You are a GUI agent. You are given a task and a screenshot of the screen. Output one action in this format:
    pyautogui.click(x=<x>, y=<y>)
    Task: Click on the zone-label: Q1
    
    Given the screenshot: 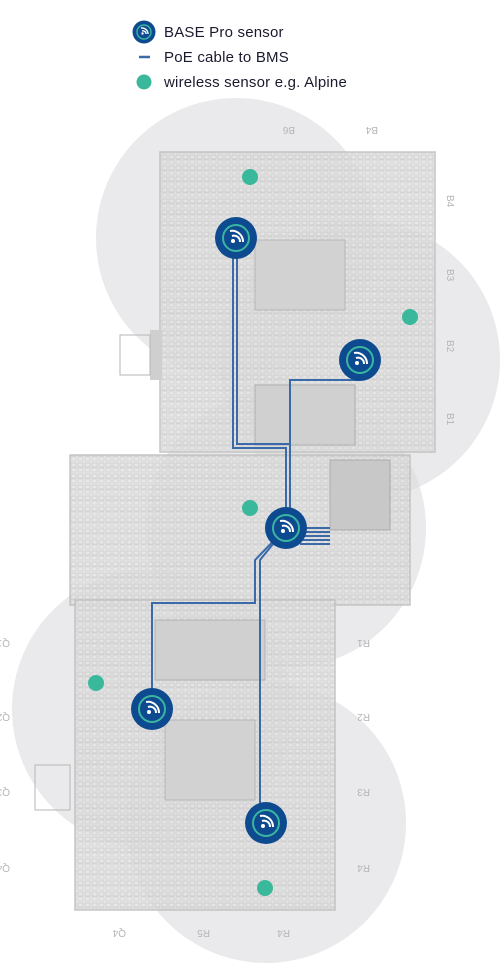 What is the action you would take?
    pyautogui.click(x=5, y=642)
    